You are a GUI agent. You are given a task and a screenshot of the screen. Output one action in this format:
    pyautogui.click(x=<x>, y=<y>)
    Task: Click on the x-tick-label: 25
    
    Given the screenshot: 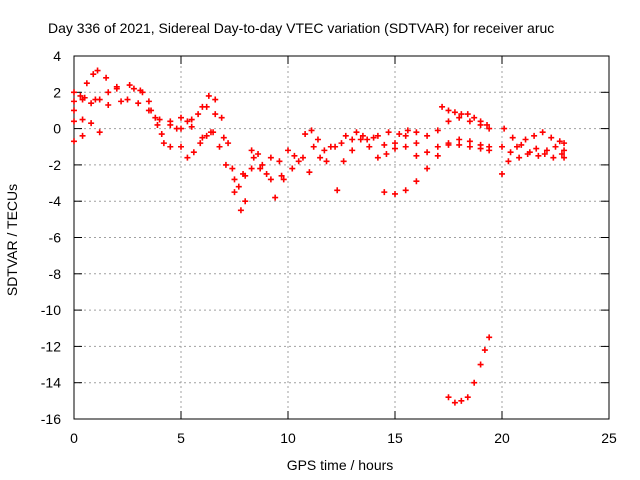 What is the action you would take?
    pyautogui.click(x=609, y=438)
    